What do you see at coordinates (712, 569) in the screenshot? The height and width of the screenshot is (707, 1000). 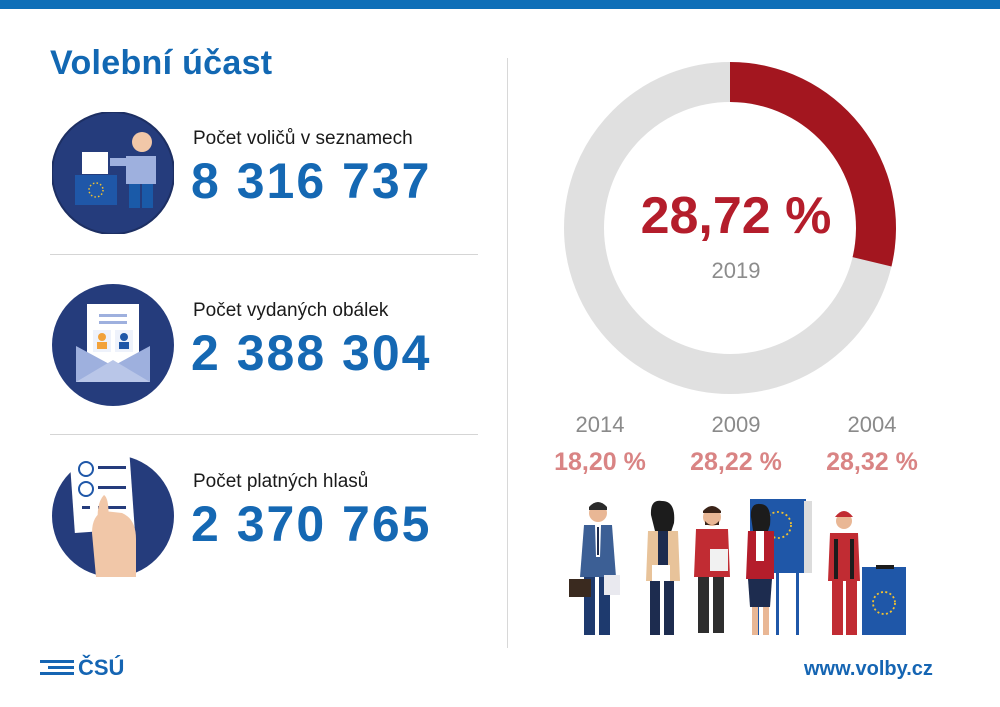 I see `voter-man-red-icon` at bounding box center [712, 569].